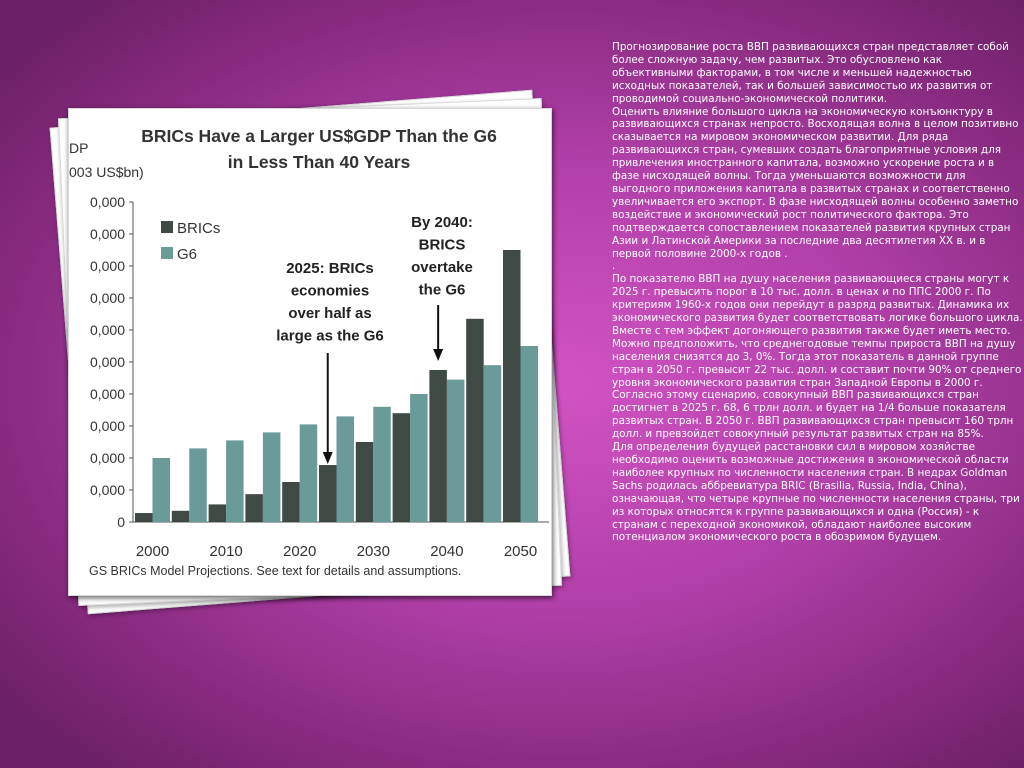 Image resolution: width=1024 pixels, height=768 pixels. What do you see at coordinates (180, 516) in the screenshot?
I see `bar-brics-2005` at bounding box center [180, 516].